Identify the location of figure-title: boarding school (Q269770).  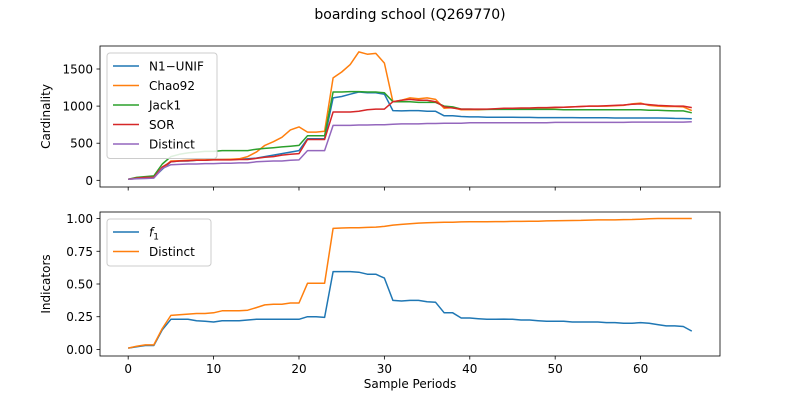
(409, 15).